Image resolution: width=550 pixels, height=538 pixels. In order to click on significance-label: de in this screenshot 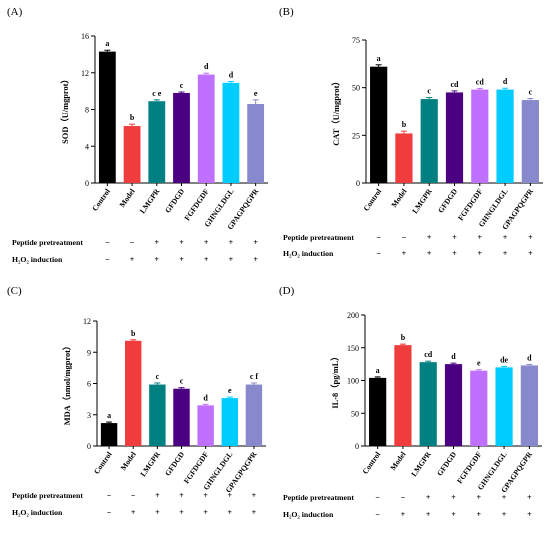, I will do `click(504, 359)`.